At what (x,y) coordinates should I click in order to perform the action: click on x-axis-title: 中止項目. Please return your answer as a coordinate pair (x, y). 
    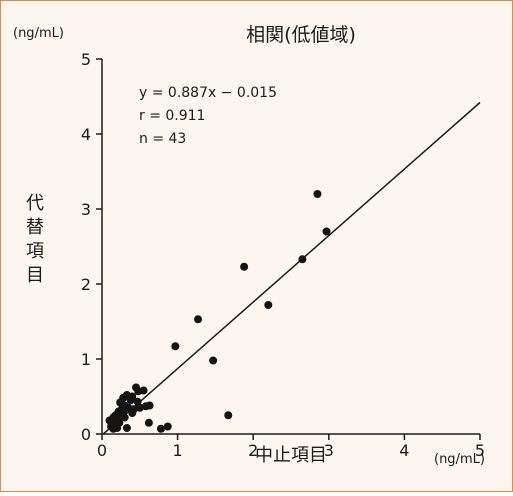
    Looking at the image, I should click on (291, 455).